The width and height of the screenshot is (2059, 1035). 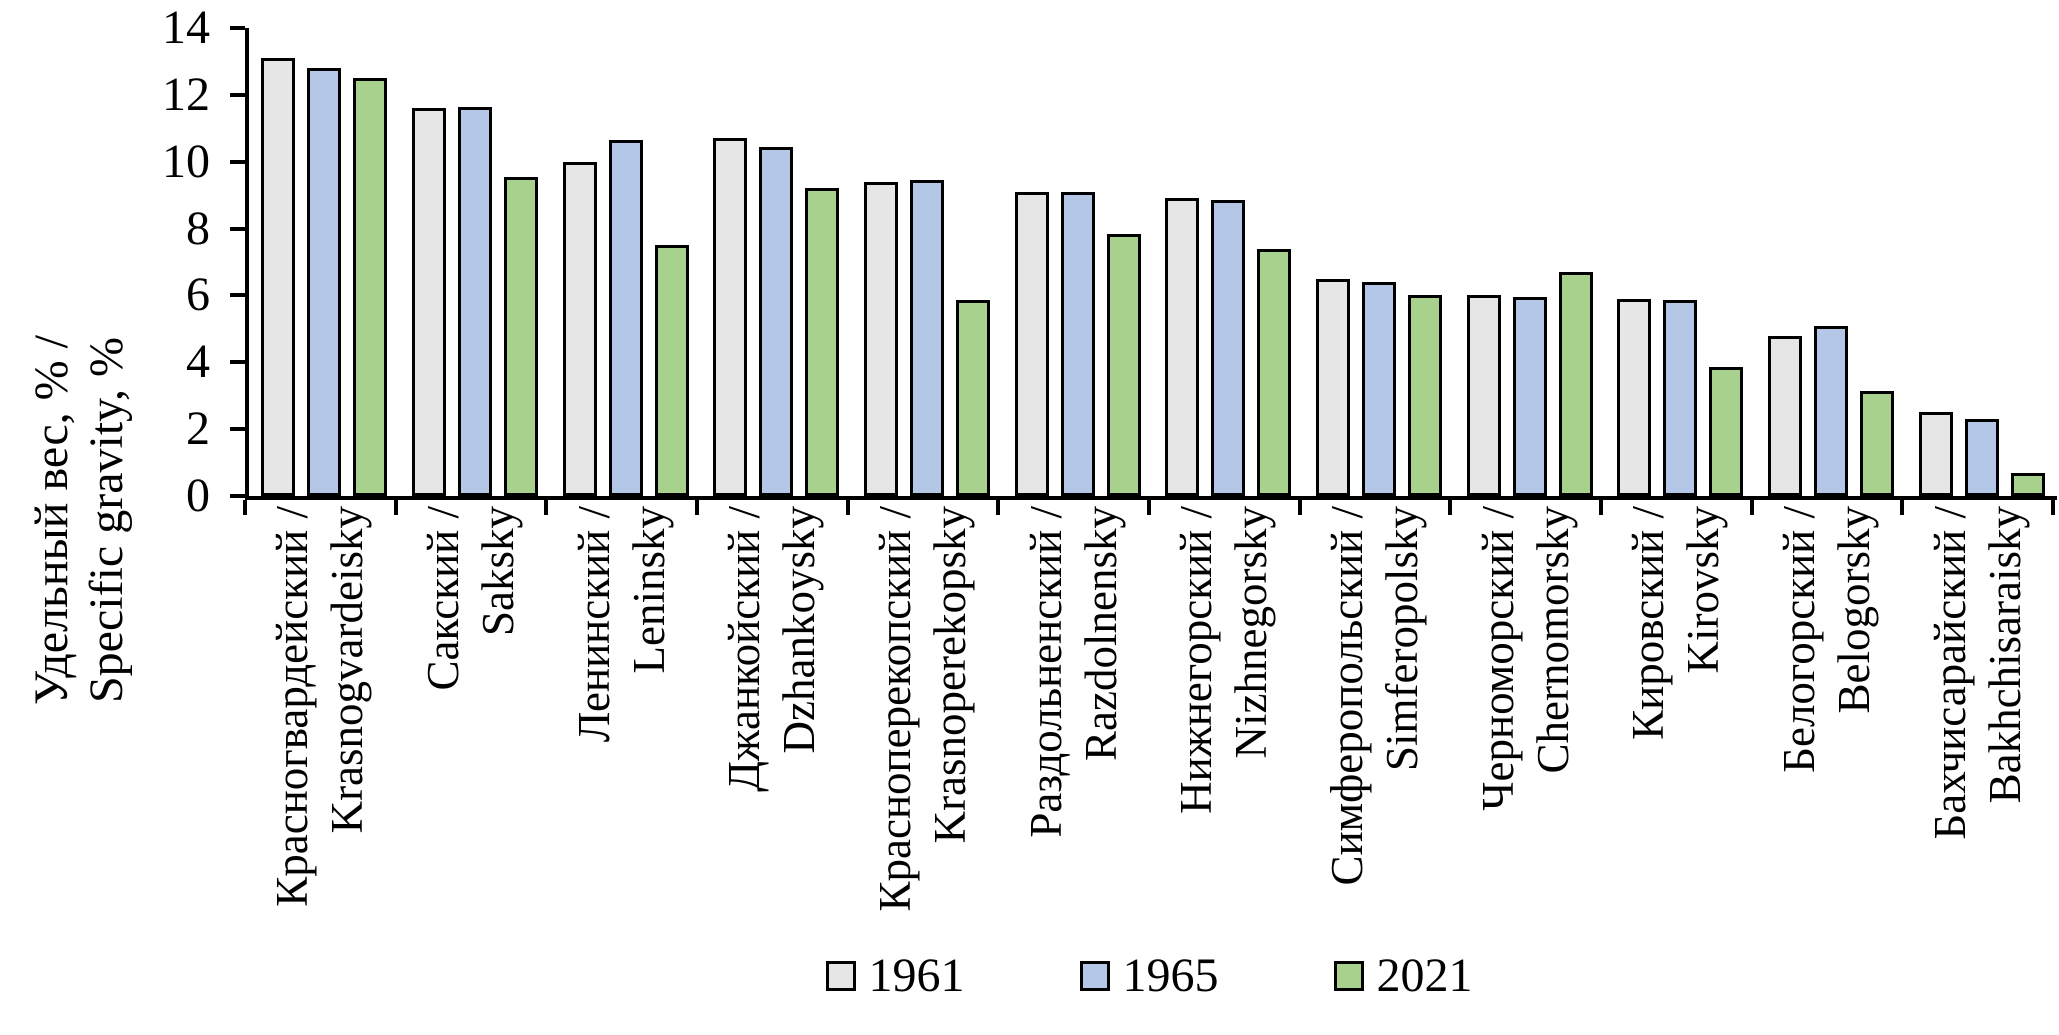 I want to click on category-label-ru: Черноморский /, so click(x=1497, y=658).